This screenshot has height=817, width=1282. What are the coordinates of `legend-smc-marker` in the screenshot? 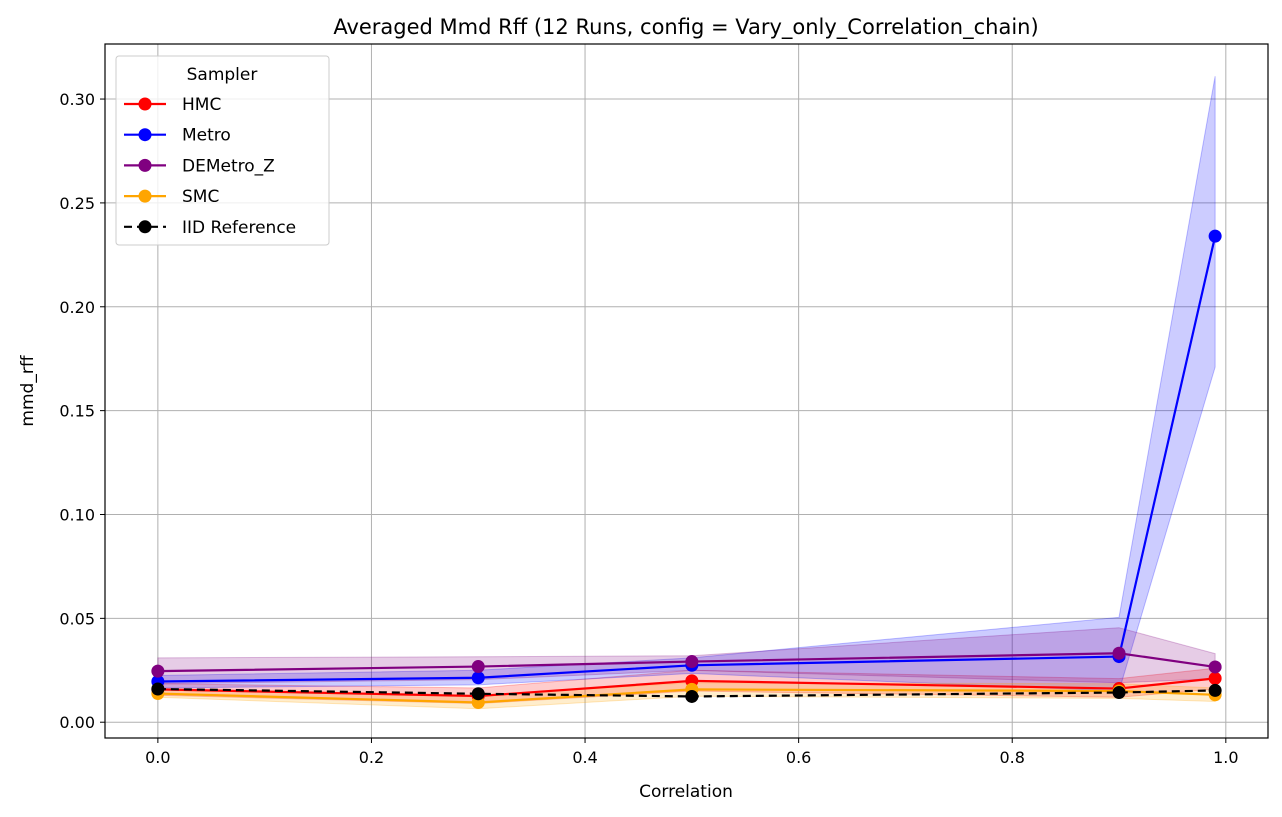 It's located at (145, 196).